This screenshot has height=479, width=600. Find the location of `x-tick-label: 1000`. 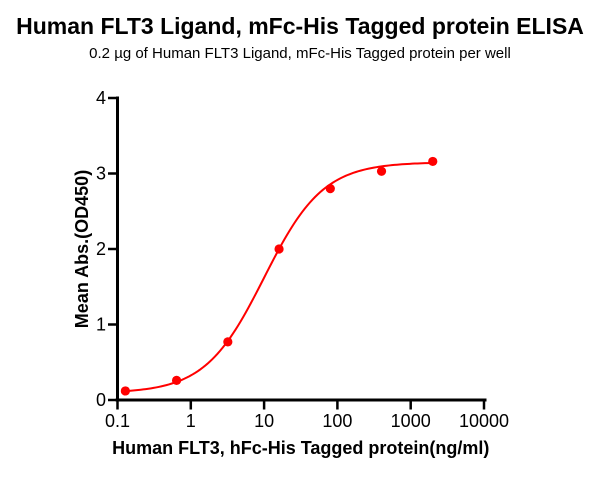

x-tick-label: 1000 is located at coordinates (411, 421).